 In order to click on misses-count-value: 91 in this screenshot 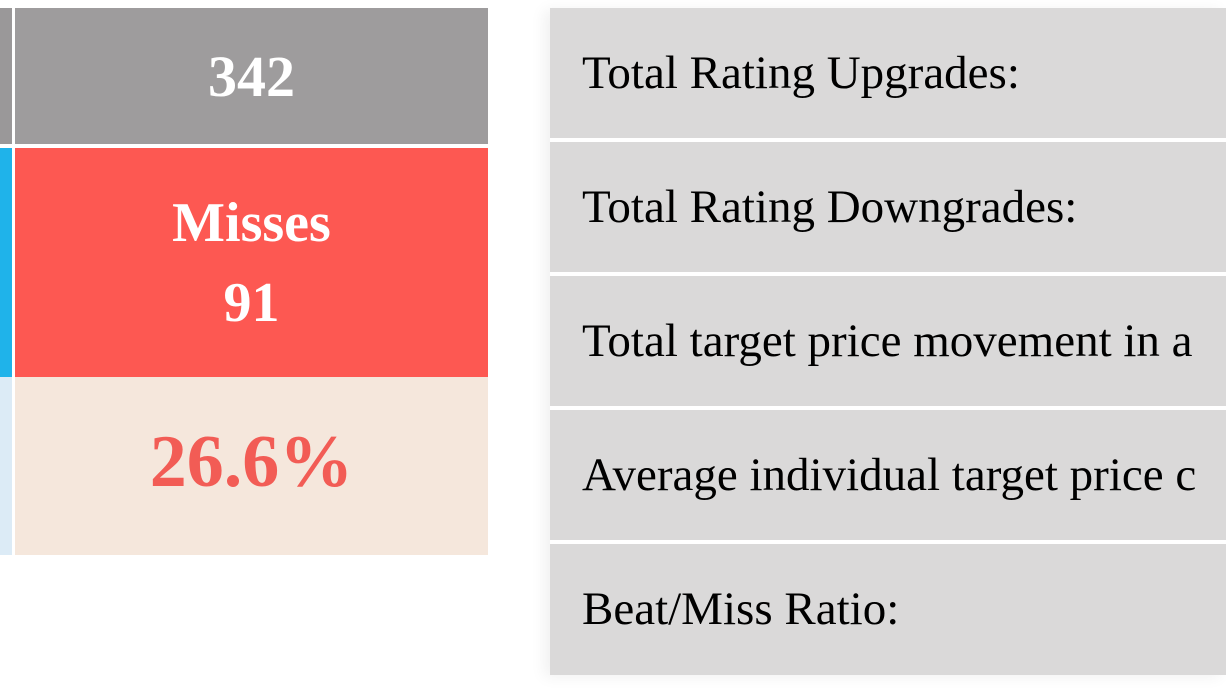, I will do `click(251, 302)`.